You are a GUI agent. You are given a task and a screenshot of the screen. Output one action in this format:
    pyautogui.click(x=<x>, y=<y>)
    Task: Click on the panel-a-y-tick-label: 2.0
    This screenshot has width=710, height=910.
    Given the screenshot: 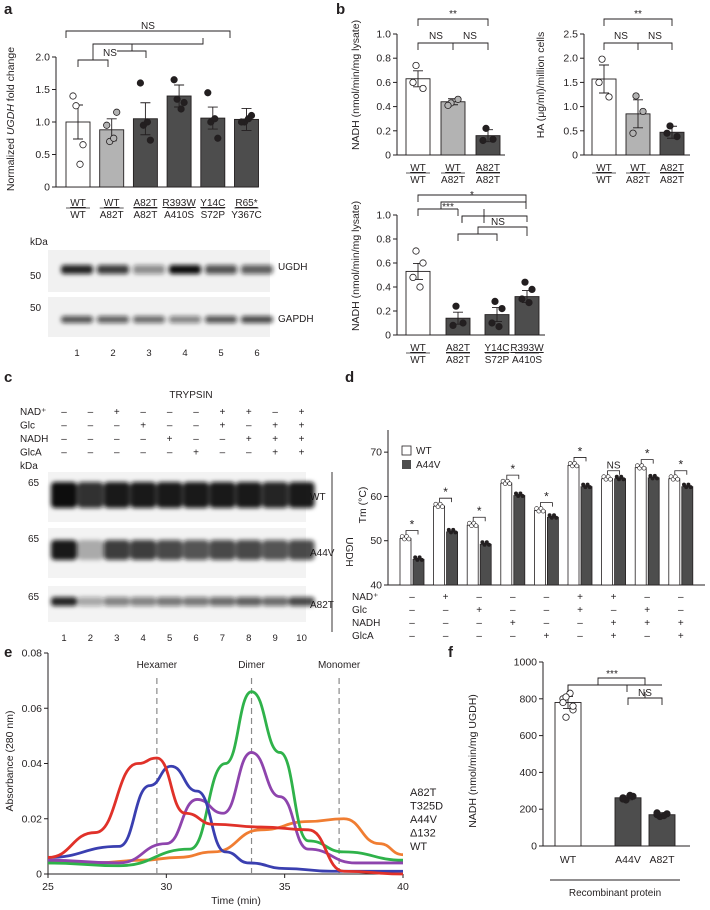 What is the action you would take?
    pyautogui.click(x=42, y=58)
    